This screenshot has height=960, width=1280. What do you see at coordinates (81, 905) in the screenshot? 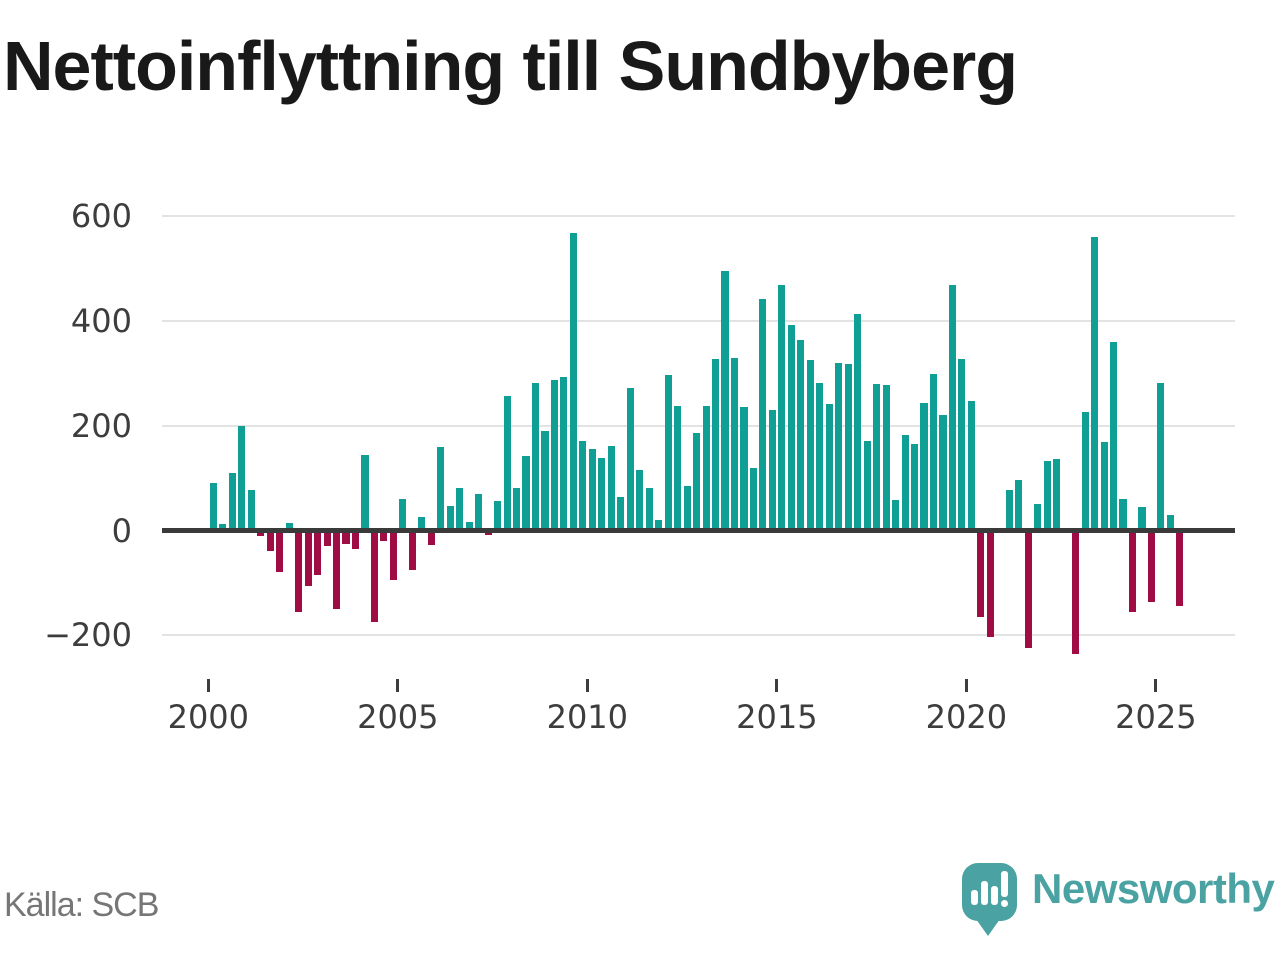
I see `source-attribution: Källa: SCB` at bounding box center [81, 905].